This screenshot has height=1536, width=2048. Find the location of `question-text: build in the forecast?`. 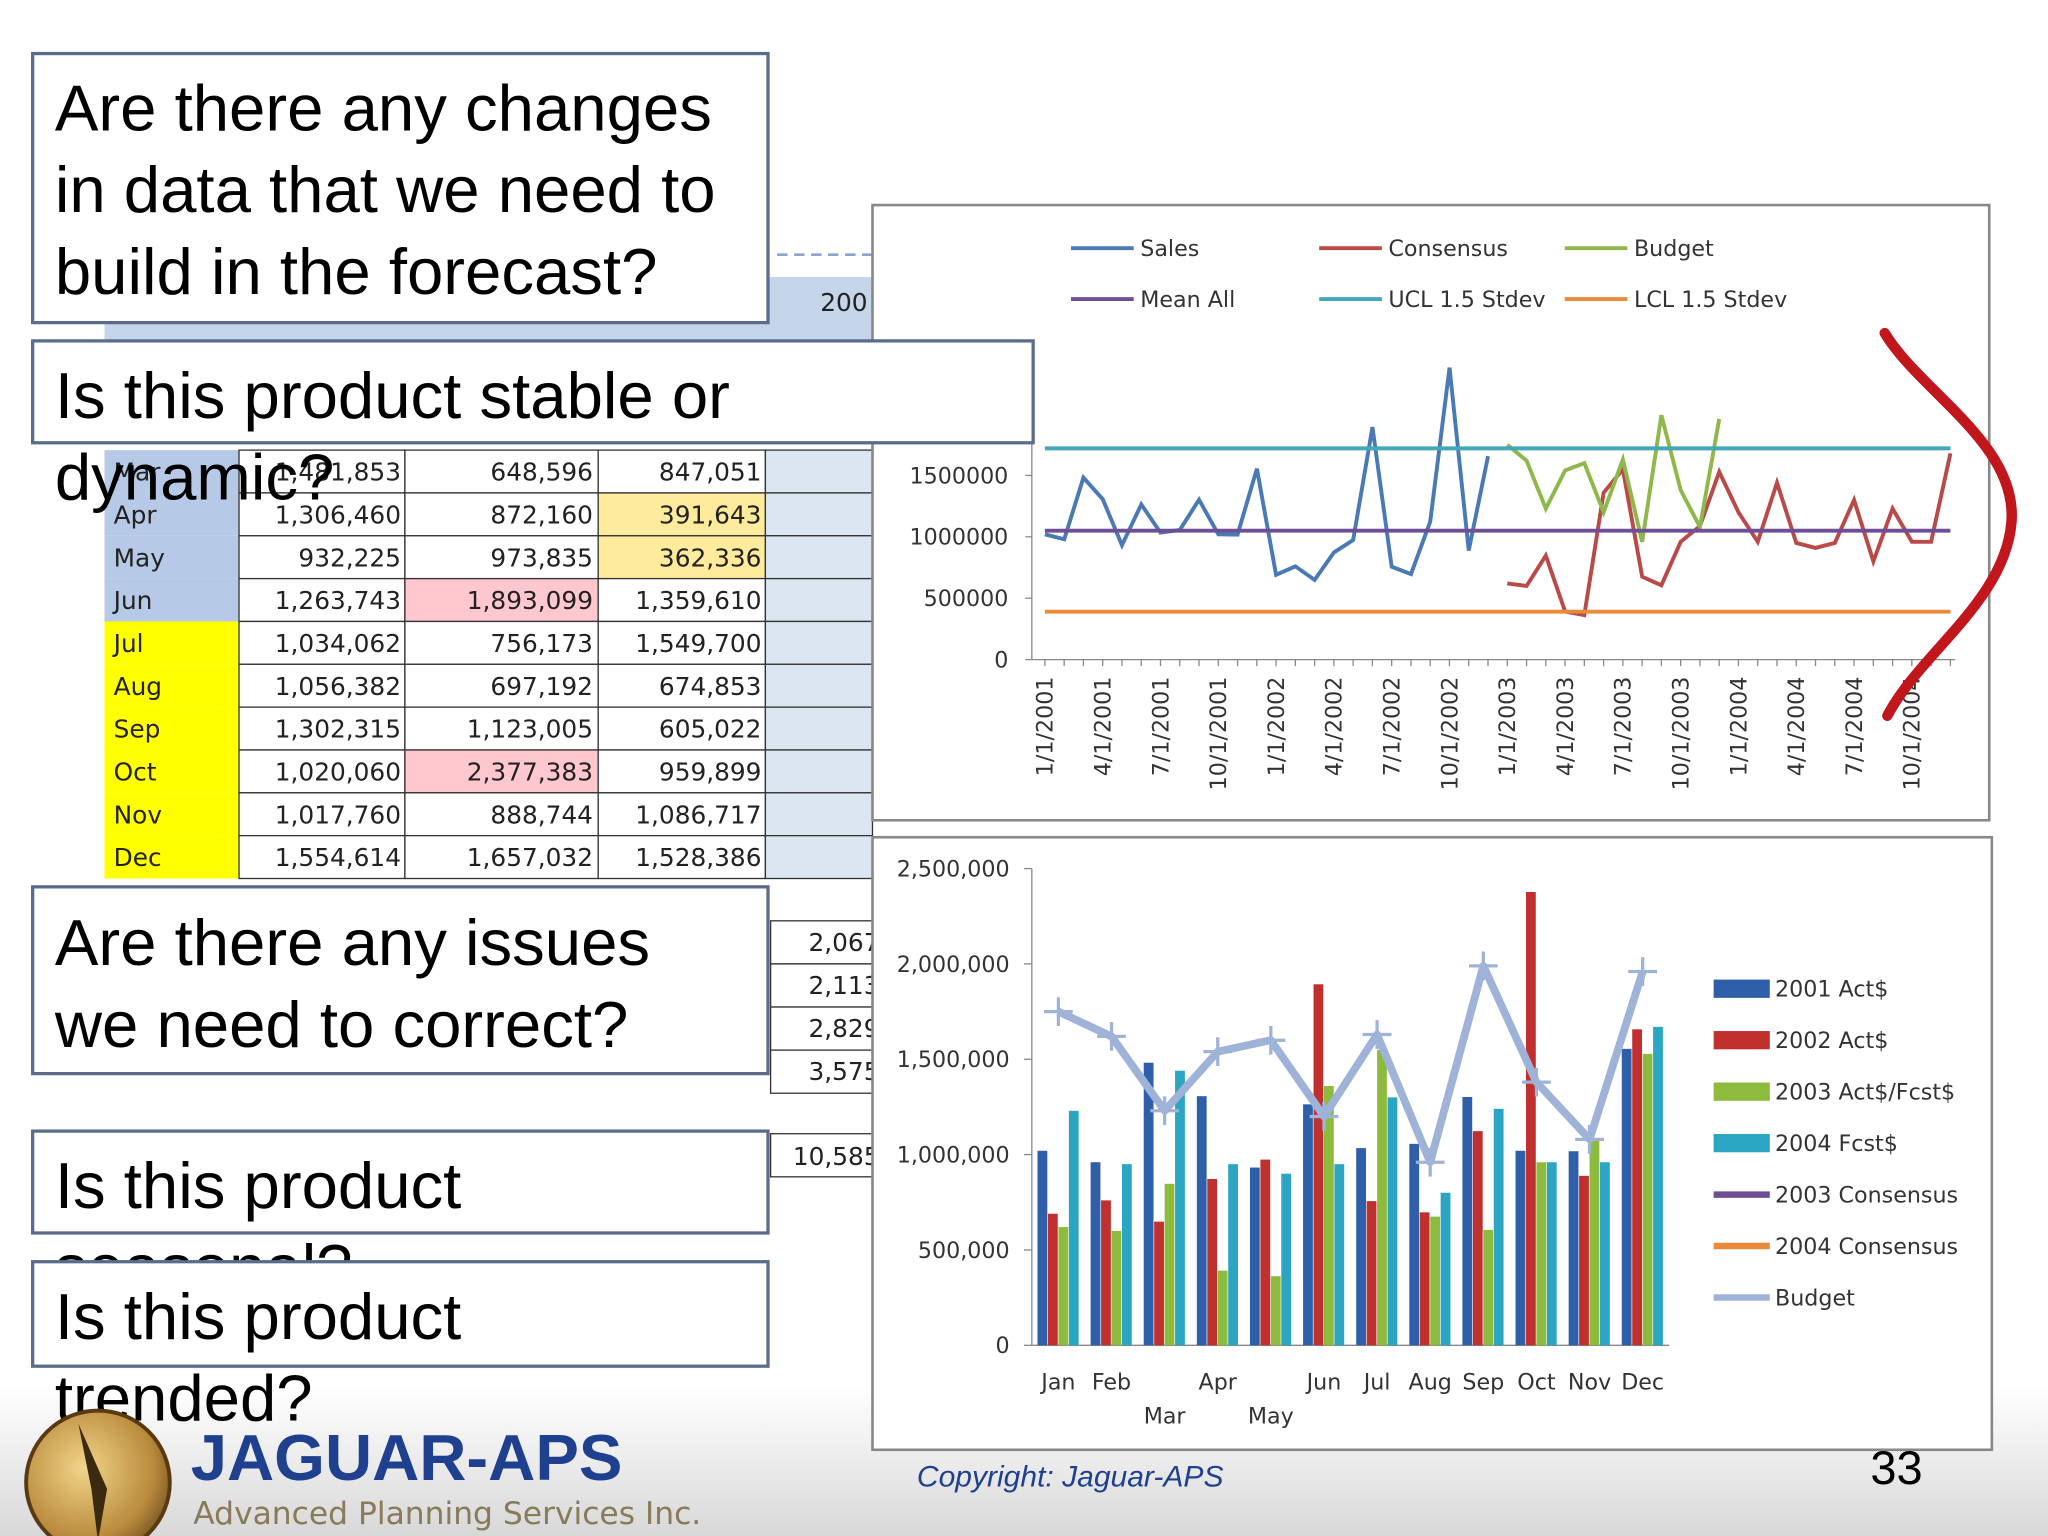

question-text: build in the forecast? is located at coordinates (356, 271).